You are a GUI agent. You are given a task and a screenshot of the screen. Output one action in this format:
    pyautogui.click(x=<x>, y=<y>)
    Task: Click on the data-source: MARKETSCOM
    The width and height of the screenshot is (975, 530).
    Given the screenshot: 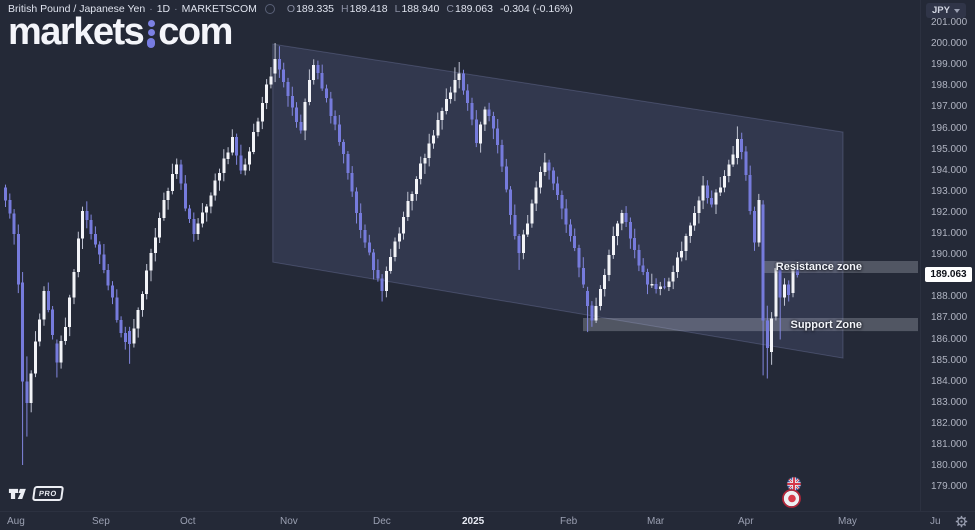 What is the action you would take?
    pyautogui.click(x=219, y=9)
    